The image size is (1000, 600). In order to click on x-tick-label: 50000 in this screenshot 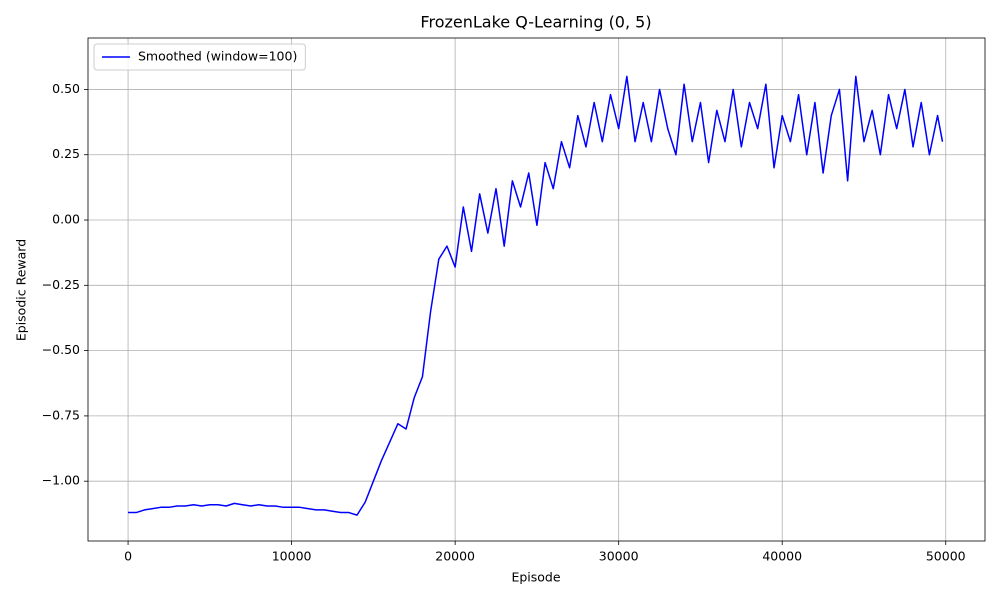, I will do `click(946, 556)`.